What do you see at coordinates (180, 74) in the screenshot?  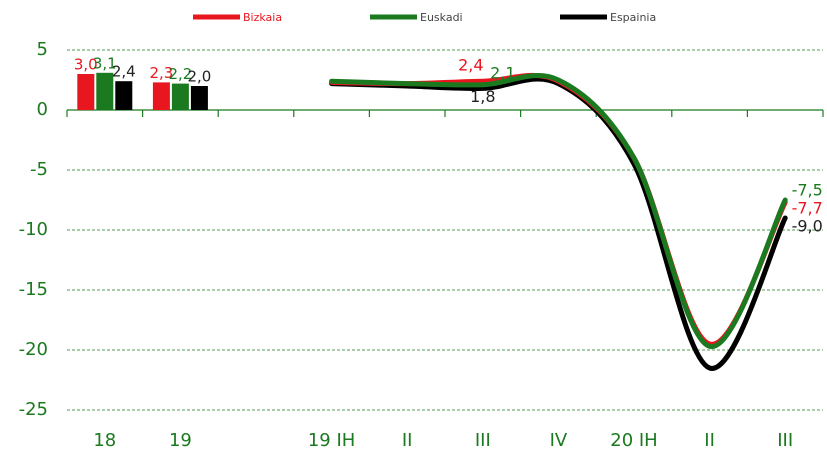 I see `bar-value-label: 2,2` at bounding box center [180, 74].